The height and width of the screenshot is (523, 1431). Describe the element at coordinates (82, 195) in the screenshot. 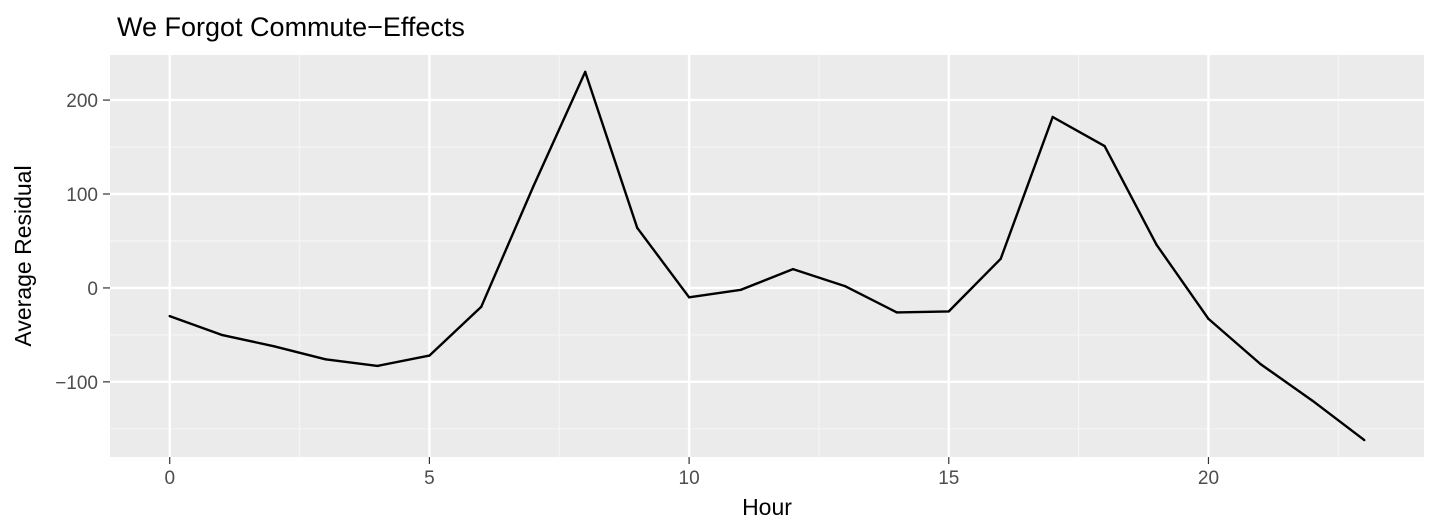

I see `y-tick-label: 100` at that location.